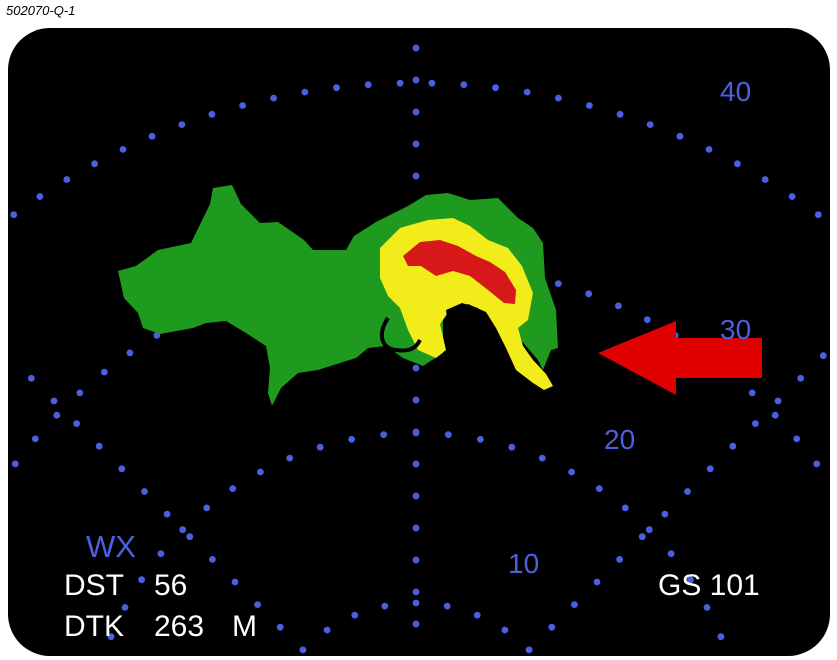  What do you see at coordinates (41, 10) in the screenshot?
I see `question-id: 502070-Q-1` at bounding box center [41, 10].